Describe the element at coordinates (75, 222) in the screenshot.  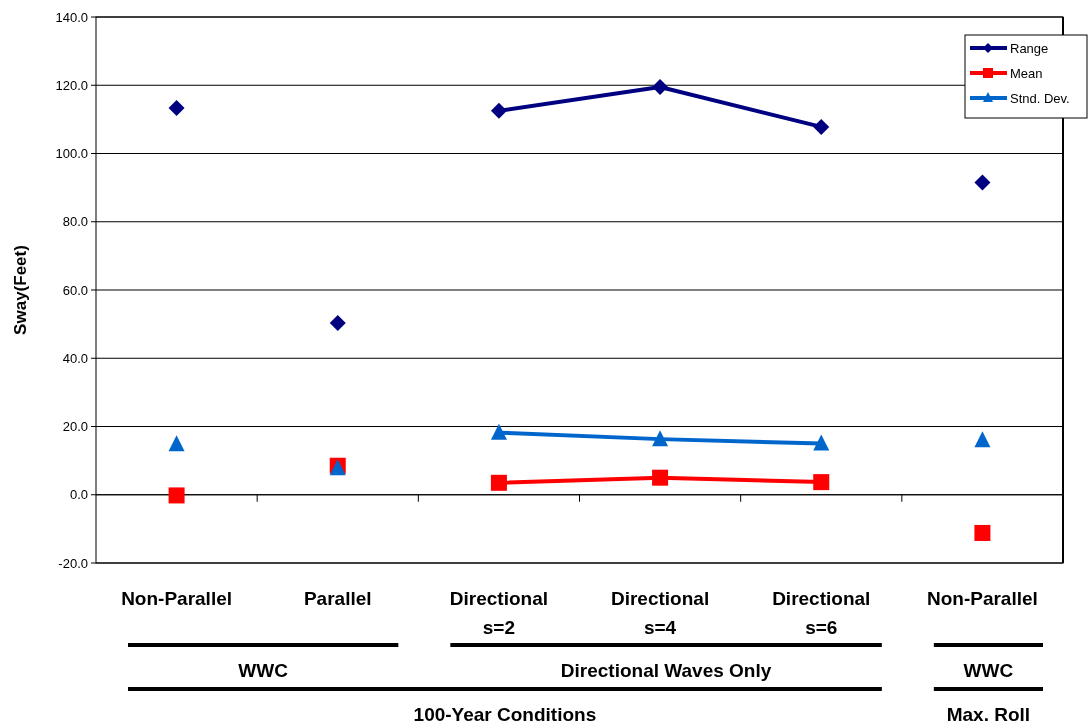
I see `y-tick-label: 80.0` at that location.